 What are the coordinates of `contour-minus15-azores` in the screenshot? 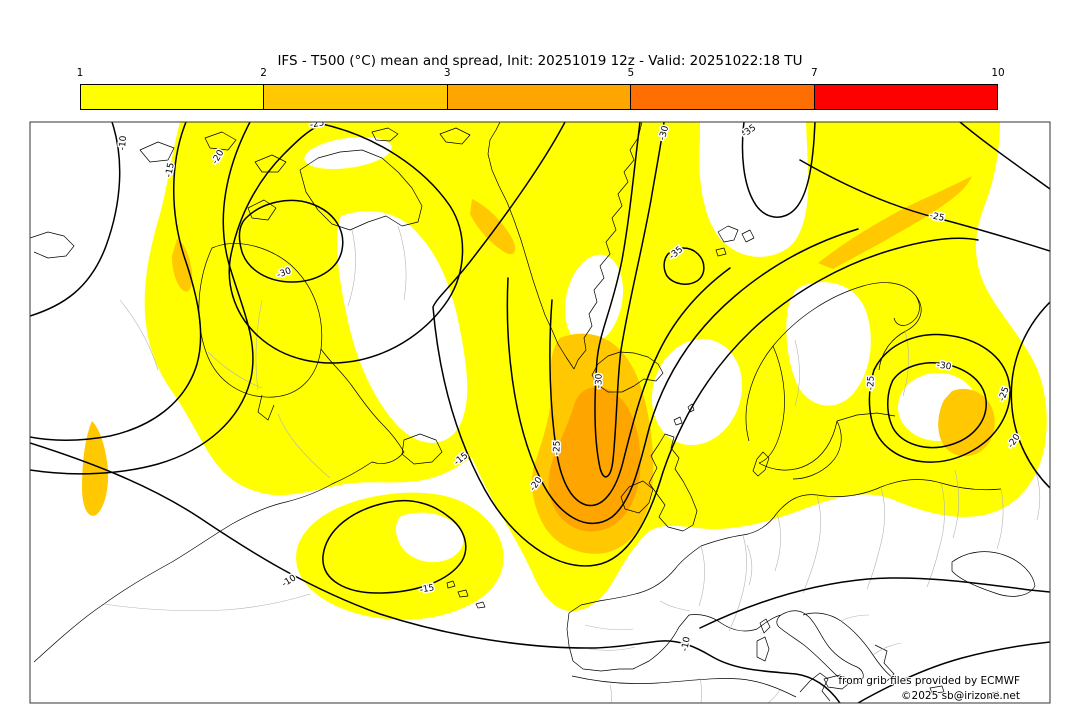 It's located at (394, 546).